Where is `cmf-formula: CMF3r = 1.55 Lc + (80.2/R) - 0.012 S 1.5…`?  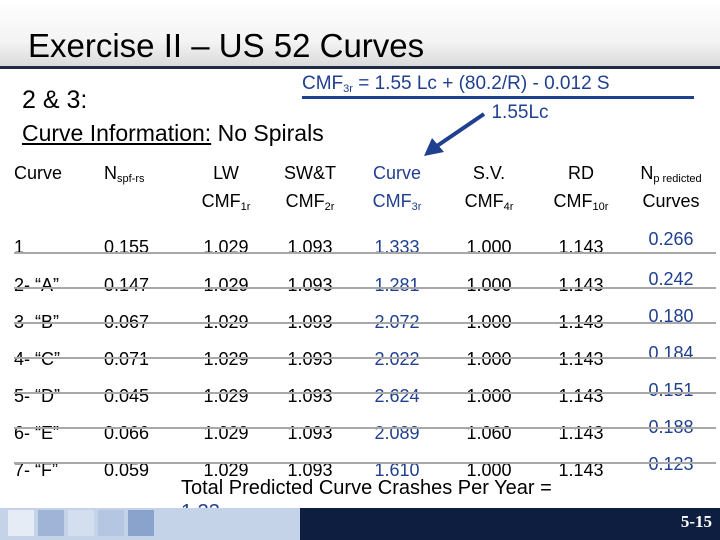 cmf-formula: CMF3r = 1.55 Lc + (80.2/R) - 0.012 S 1.5… is located at coordinates (500, 98).